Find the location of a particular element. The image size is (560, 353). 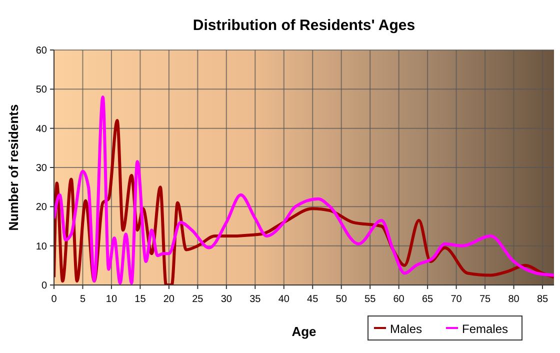

x-tick-label: 40 is located at coordinates (284, 299).